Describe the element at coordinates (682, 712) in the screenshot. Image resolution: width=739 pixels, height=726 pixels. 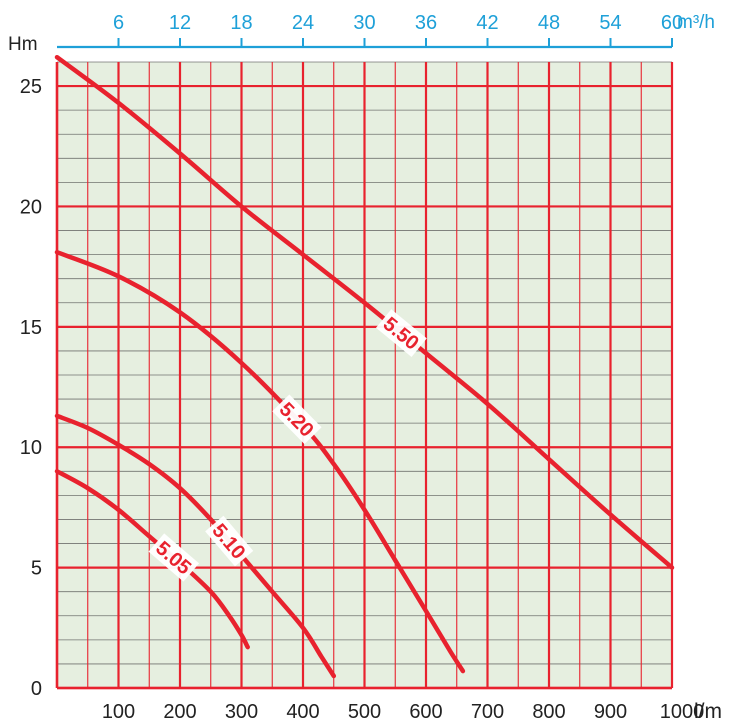
I see `x-tick-label: 1000` at that location.